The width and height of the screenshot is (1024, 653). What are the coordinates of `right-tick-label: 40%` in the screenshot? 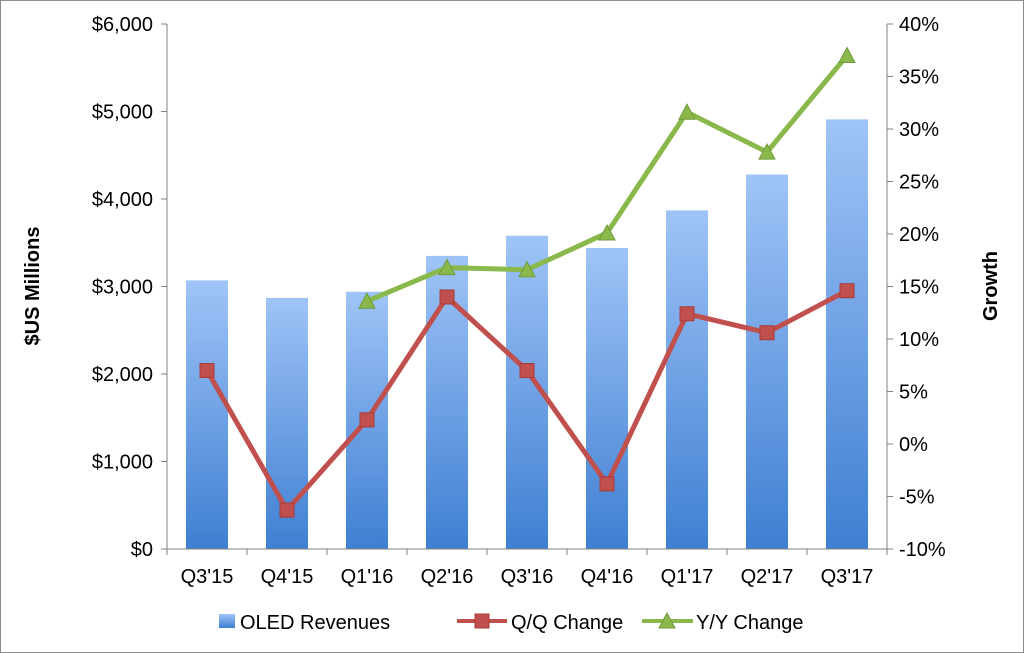 It's located at (919, 25).